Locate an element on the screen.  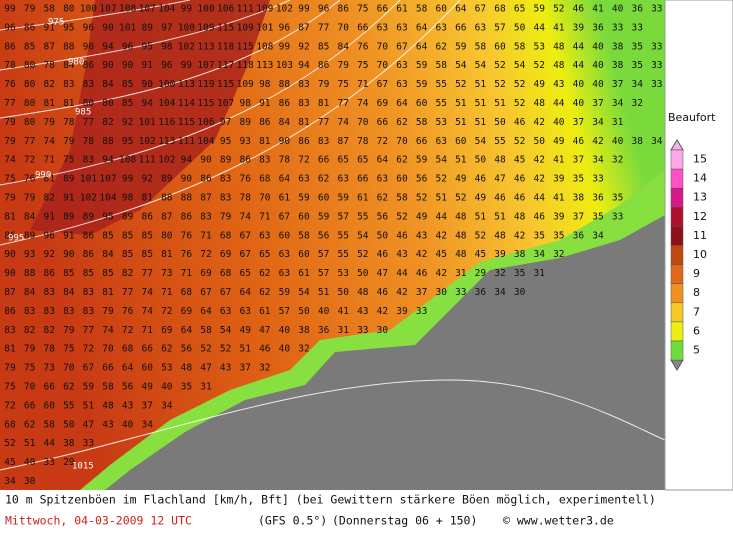
wind-value: 55 is located at coordinates (342, 235).